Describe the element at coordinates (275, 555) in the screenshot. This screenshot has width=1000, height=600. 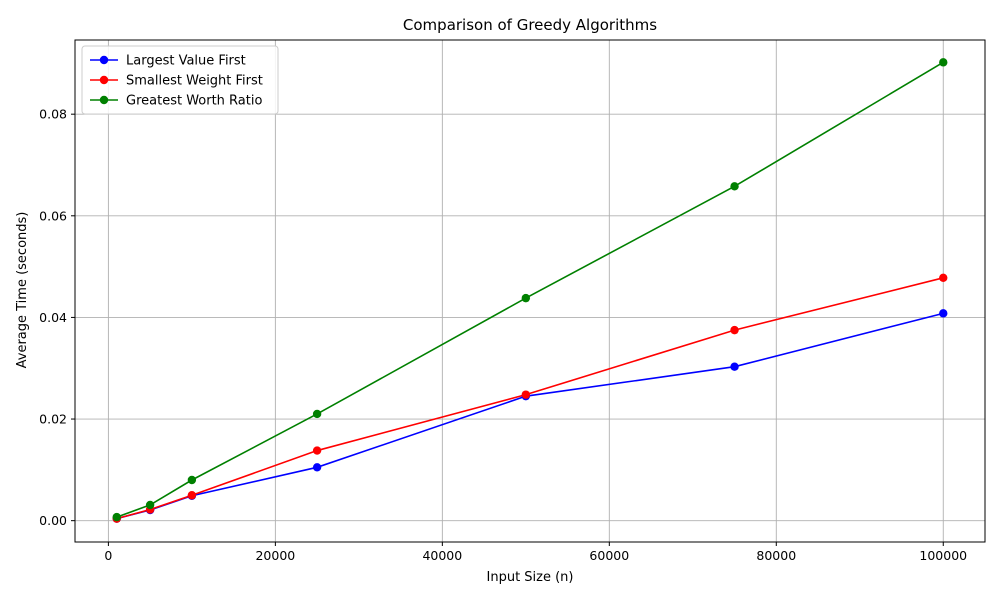
I see `x-tick-label: 20000` at that location.